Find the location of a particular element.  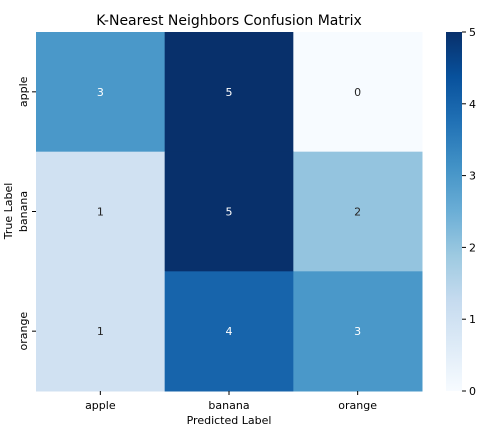

y-axis-label: True Label is located at coordinates (8, 212).